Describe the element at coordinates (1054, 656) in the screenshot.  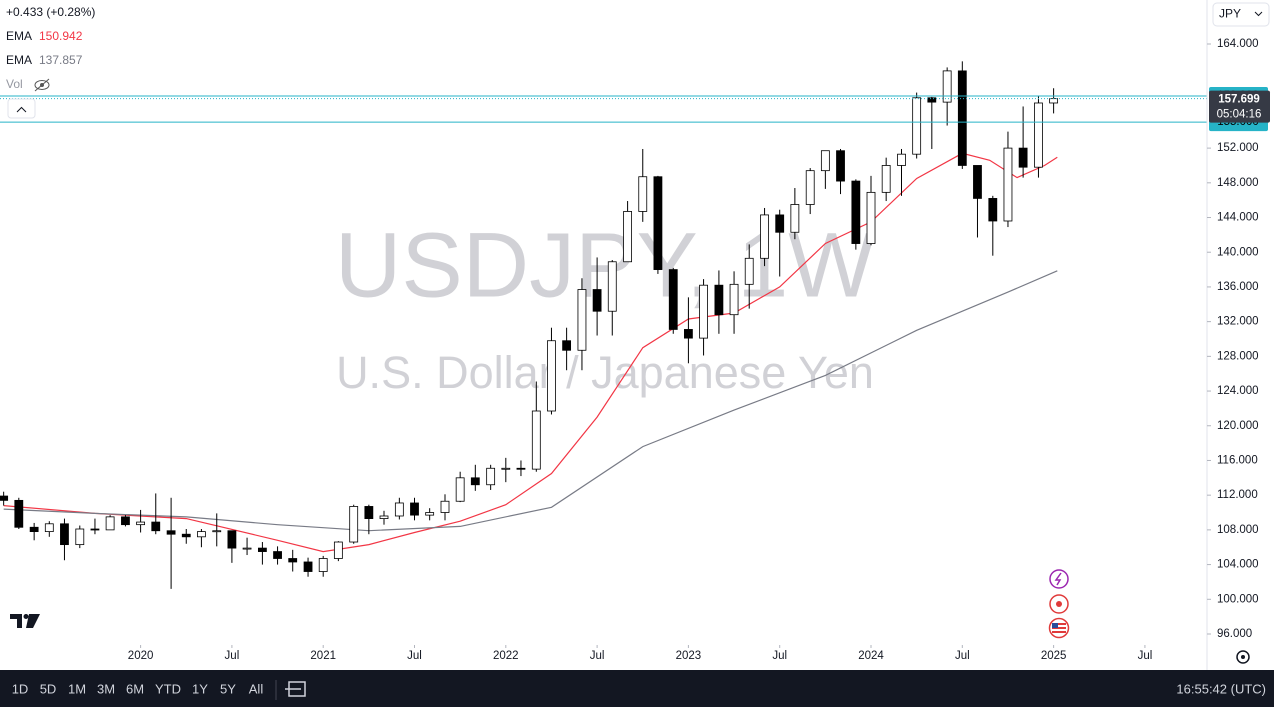
I see `x-tick-label: 2025` at that location.